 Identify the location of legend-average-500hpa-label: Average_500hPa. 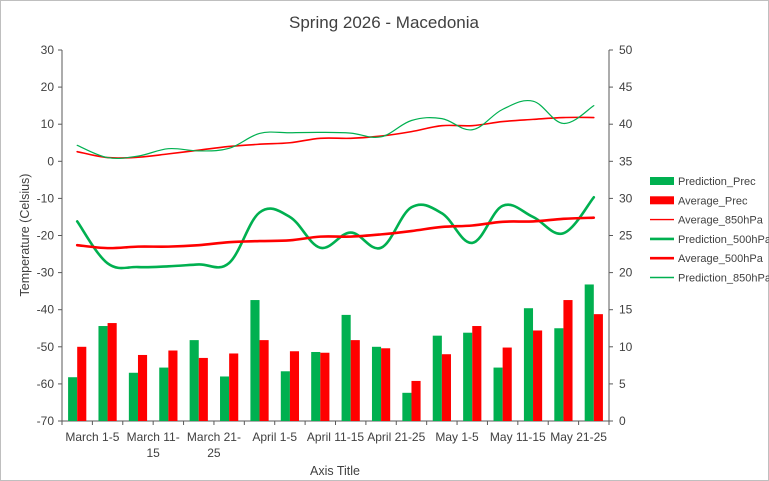
(721, 259).